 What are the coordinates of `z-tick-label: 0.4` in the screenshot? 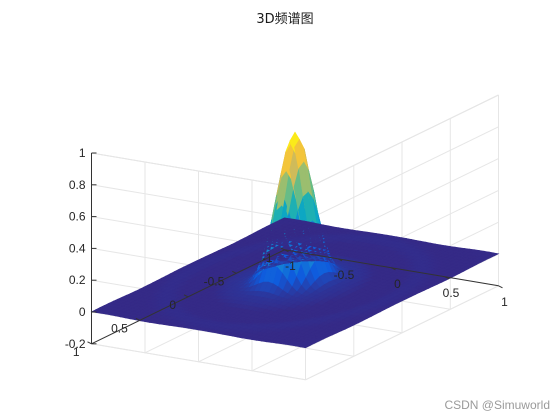 It's located at (77, 248).